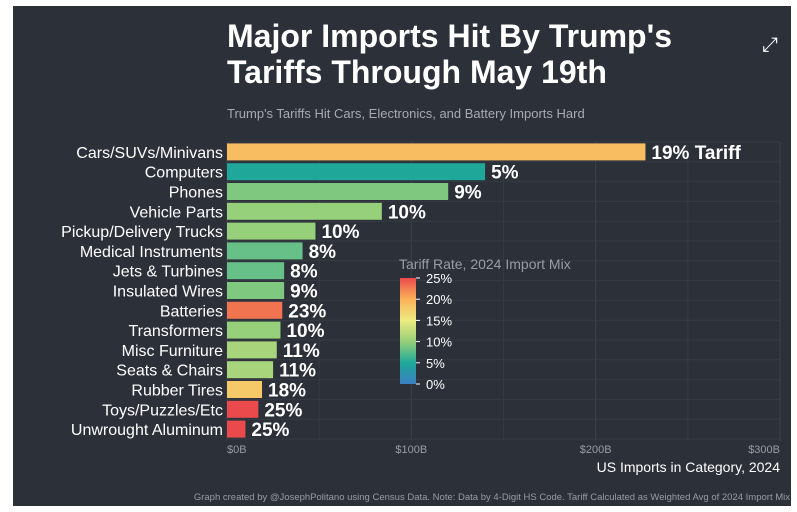 The image size is (797, 512). Describe the element at coordinates (689, 467) in the screenshot. I see `x-axis-label: US Imports in Category, 2024` at that location.